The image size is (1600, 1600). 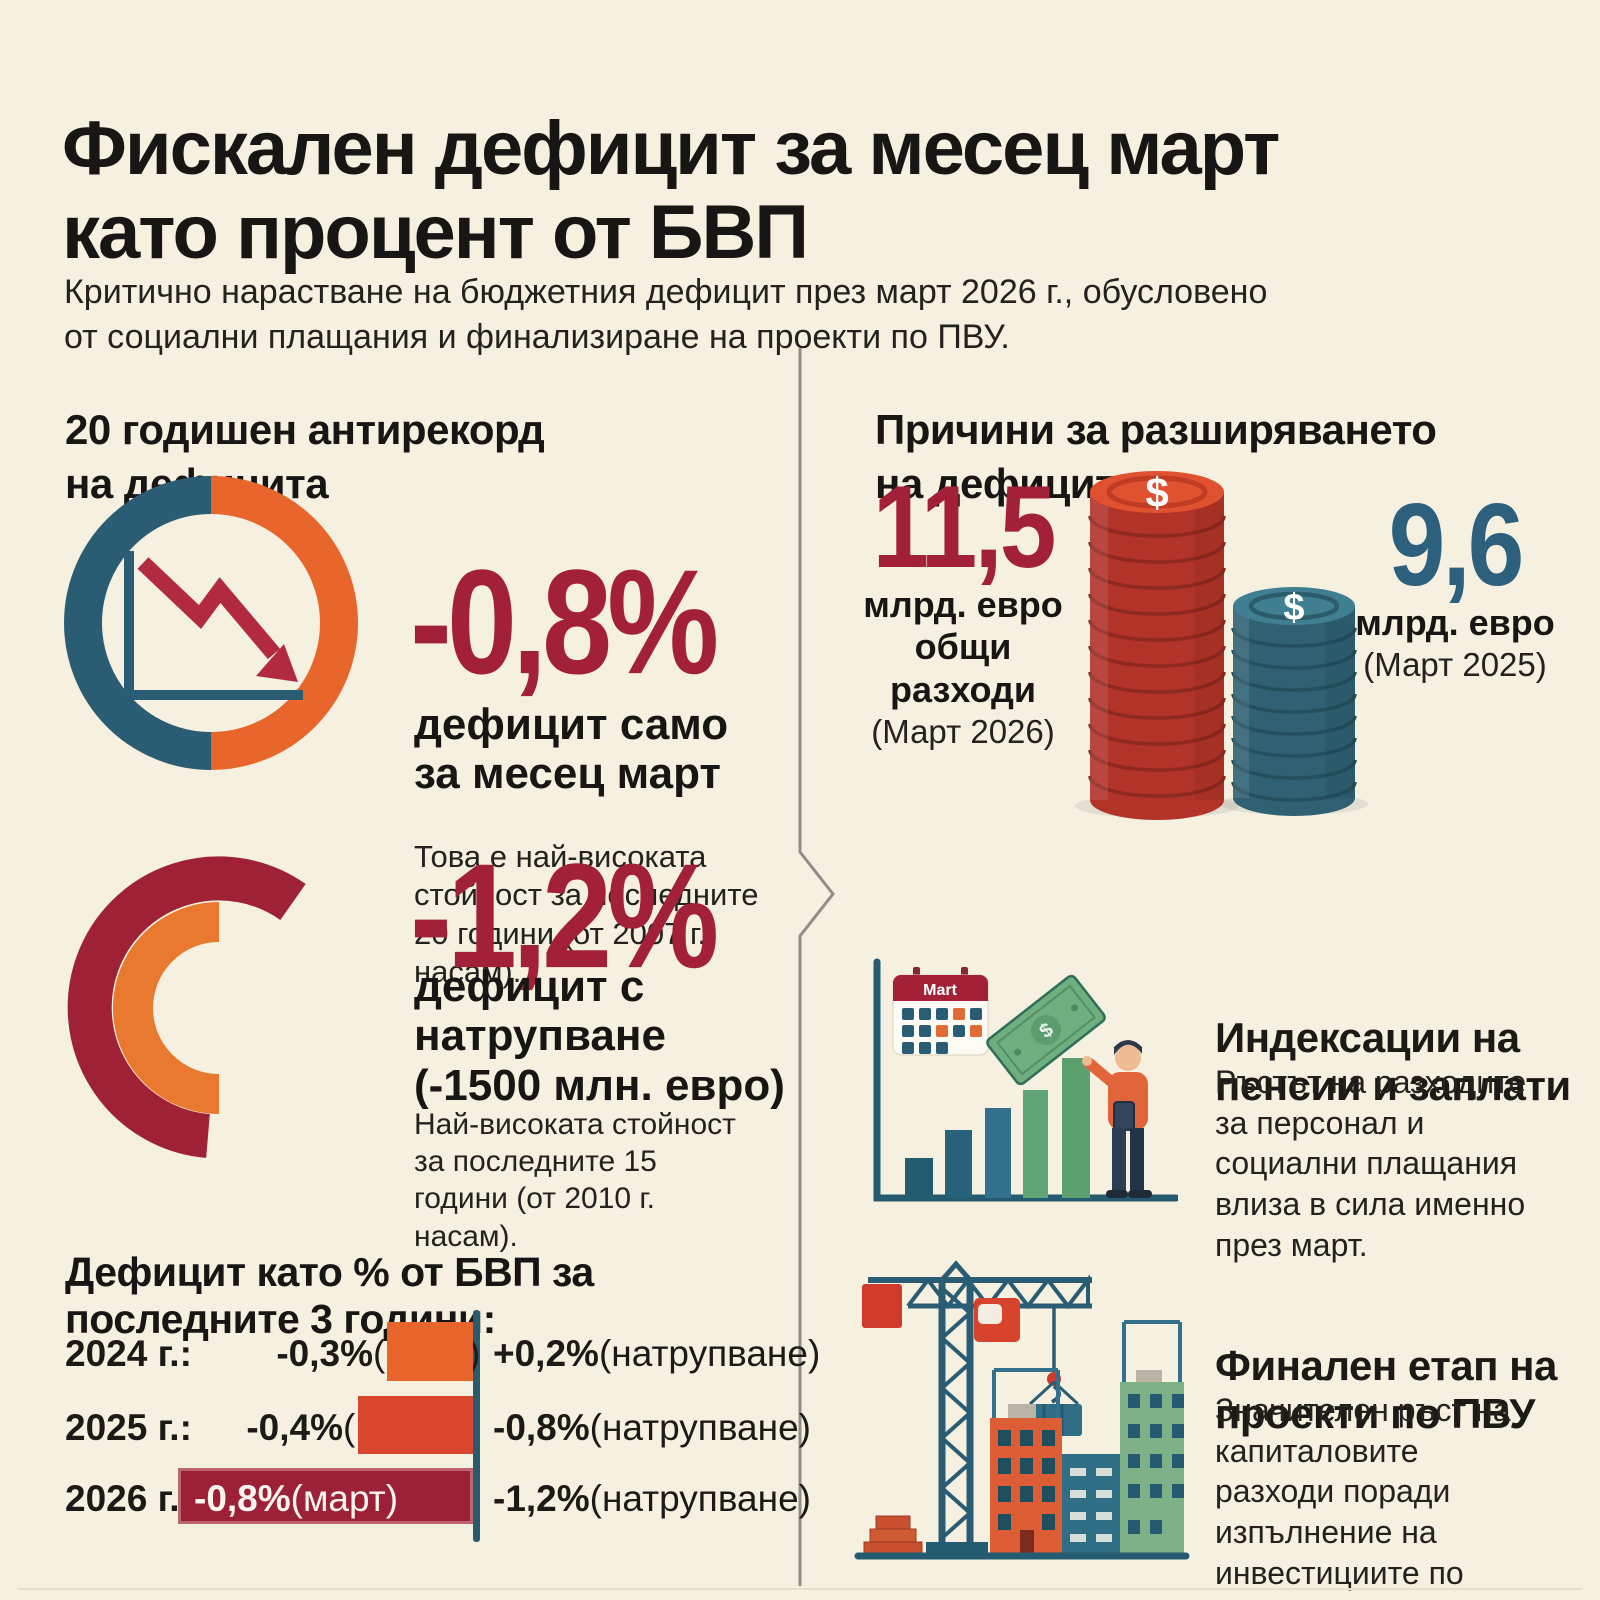 What do you see at coordinates (599, 1085) in the screenshot?
I see `stat-cumulative-label-line3: (-1500 млн. евро)` at bounding box center [599, 1085].